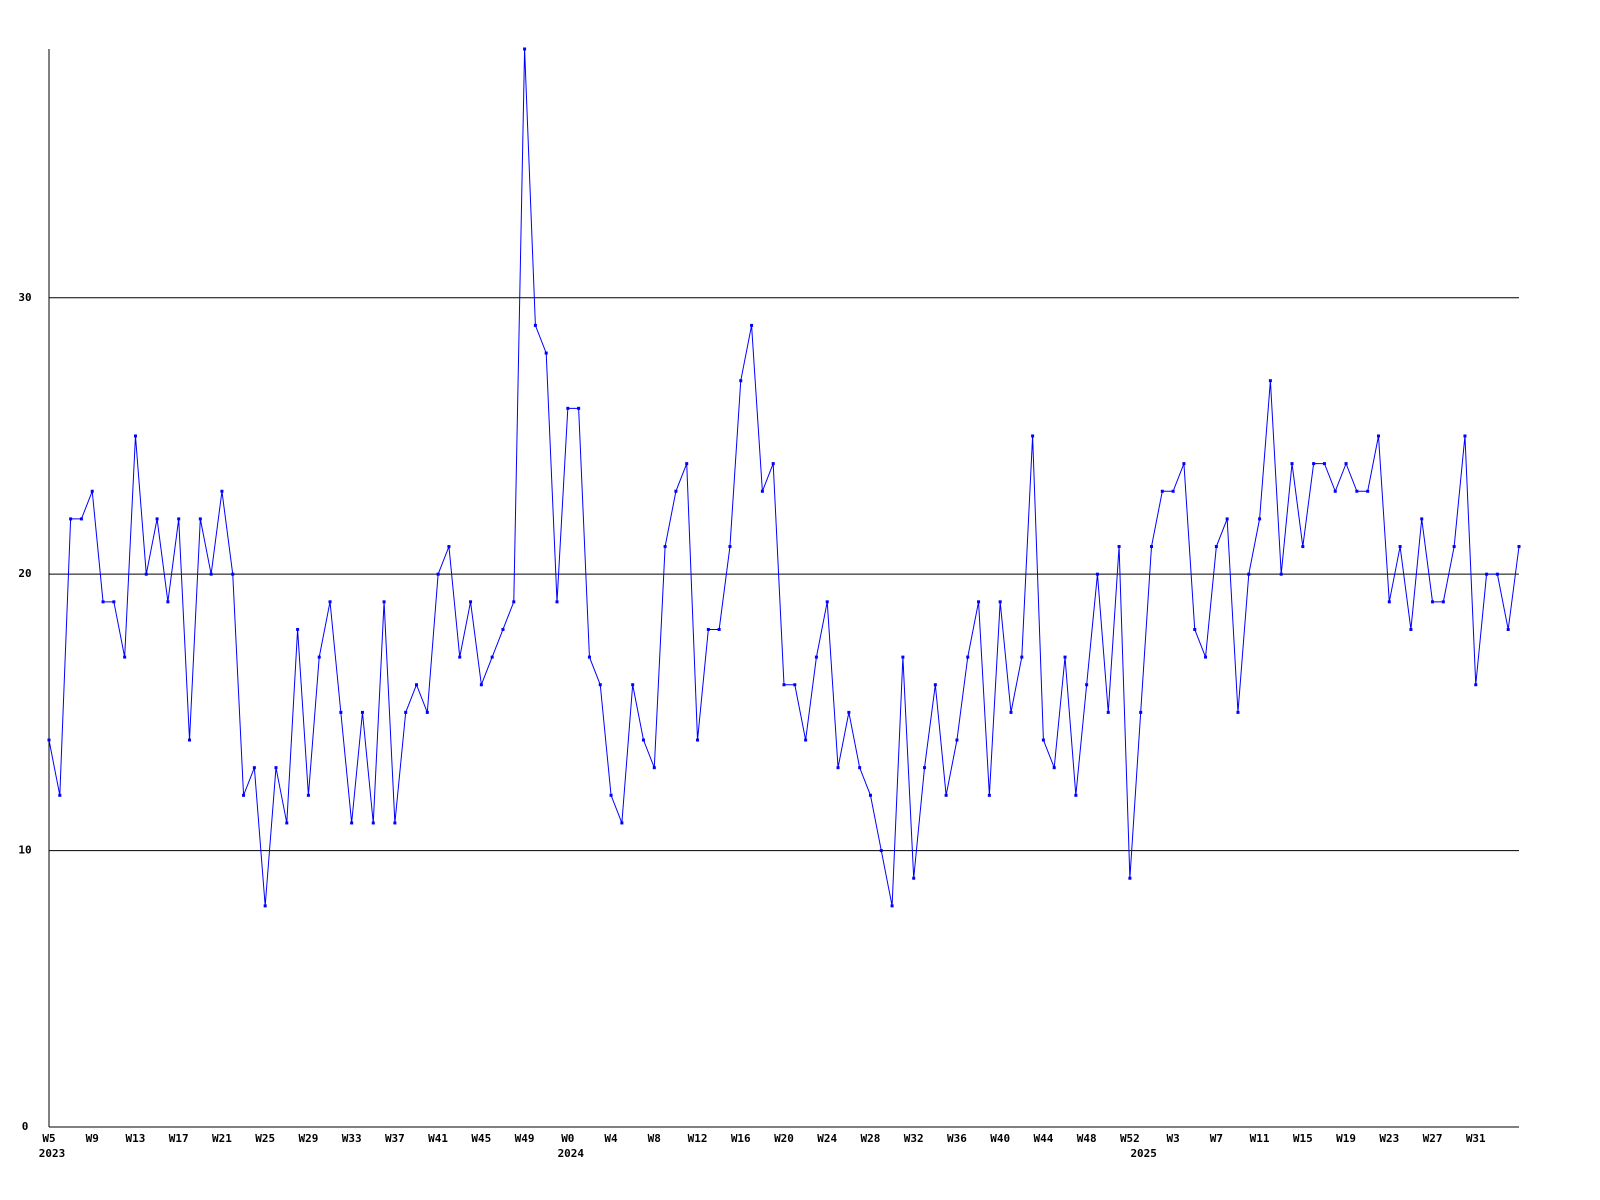 The height and width of the screenshot is (1200, 1600). What do you see at coordinates (1216, 1138) in the screenshot?
I see `x-tick-label: W7` at bounding box center [1216, 1138].